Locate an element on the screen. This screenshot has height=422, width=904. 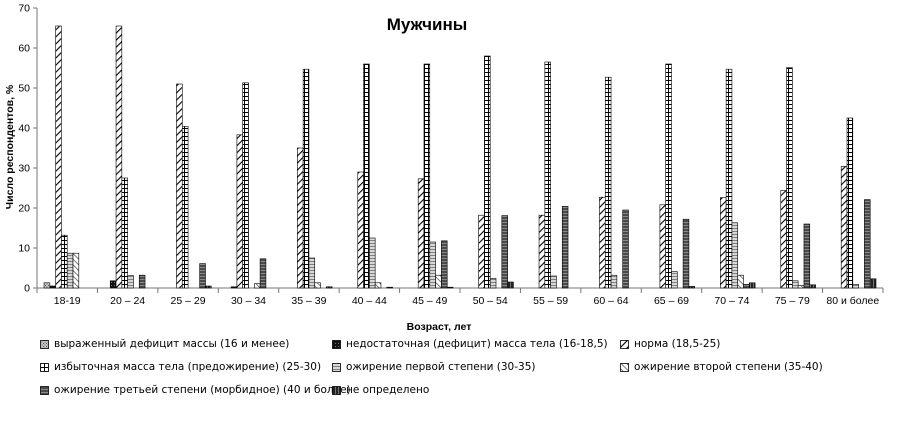
y-tick-label: 10 is located at coordinates (24, 249).